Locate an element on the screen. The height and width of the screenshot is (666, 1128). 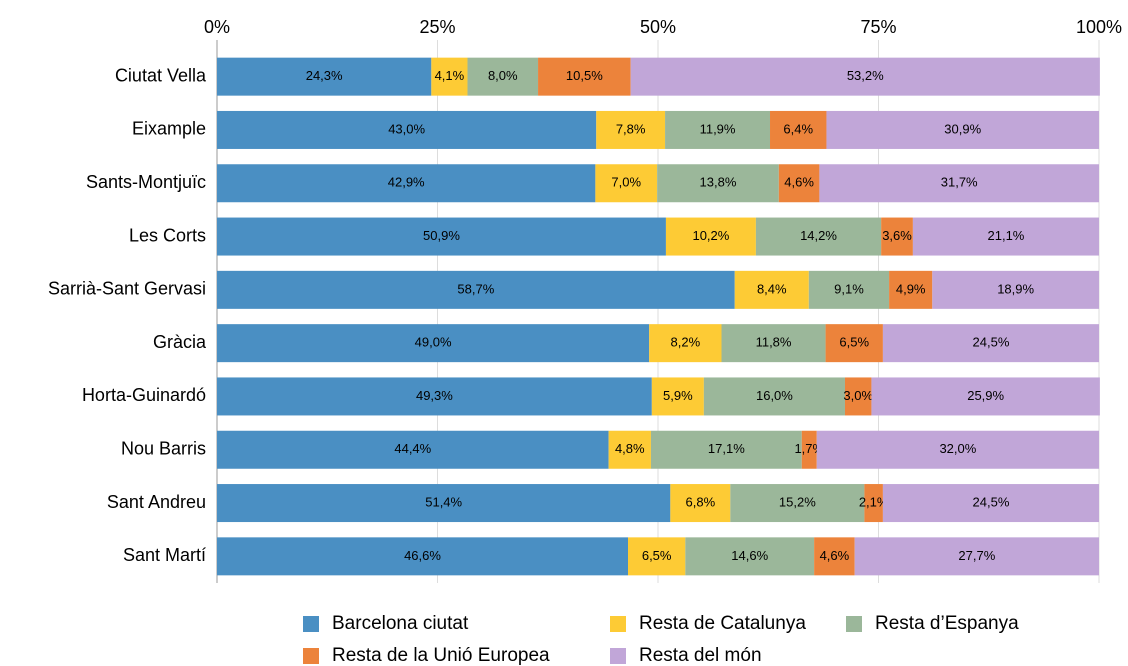
data-label: 42,9% is located at coordinates (406, 182).